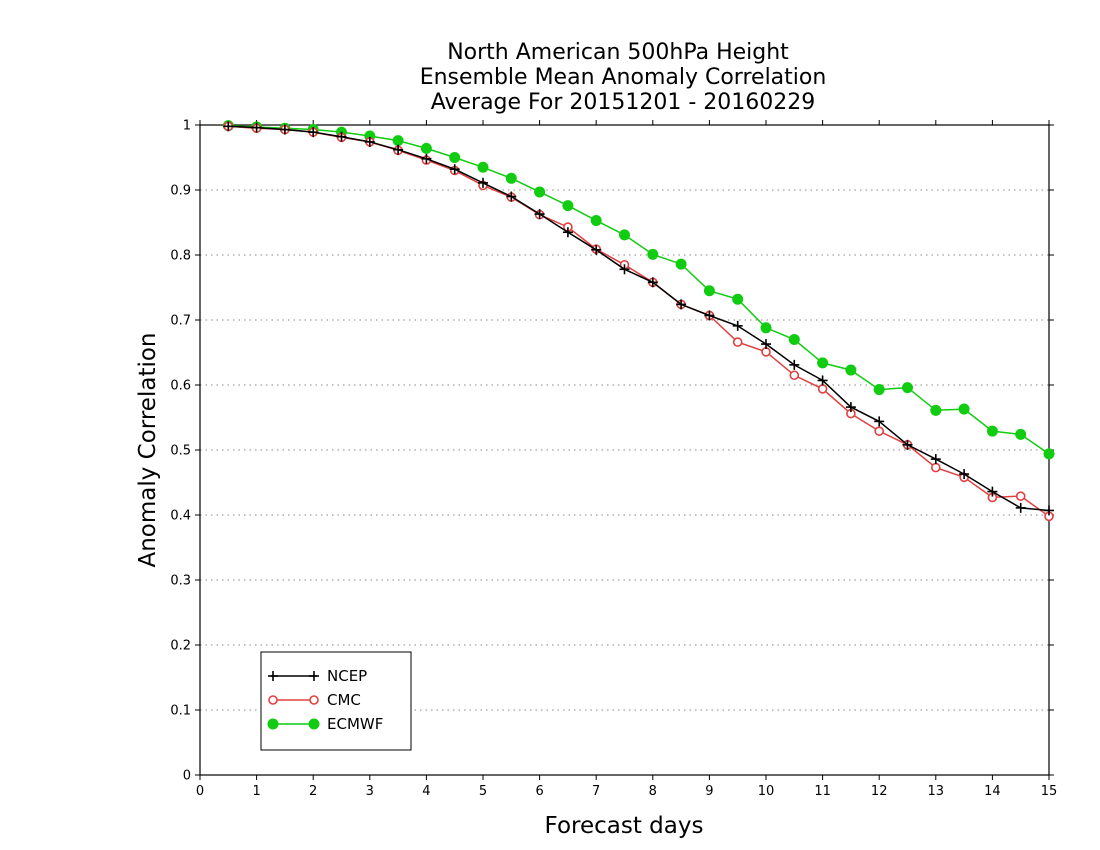 Image resolution: width=1100 pixels, height=850 pixels. Describe the element at coordinates (180, 581) in the screenshot. I see `y-tick-label: 0.3` at that location.